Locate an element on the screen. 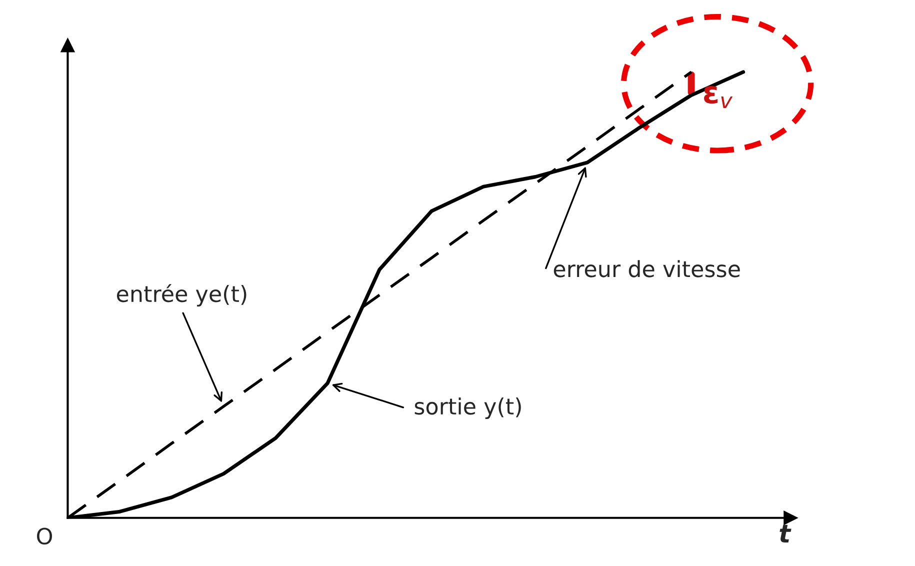 The width and height of the screenshot is (915, 566). annotation: sortie y(t) is located at coordinates (467, 408).